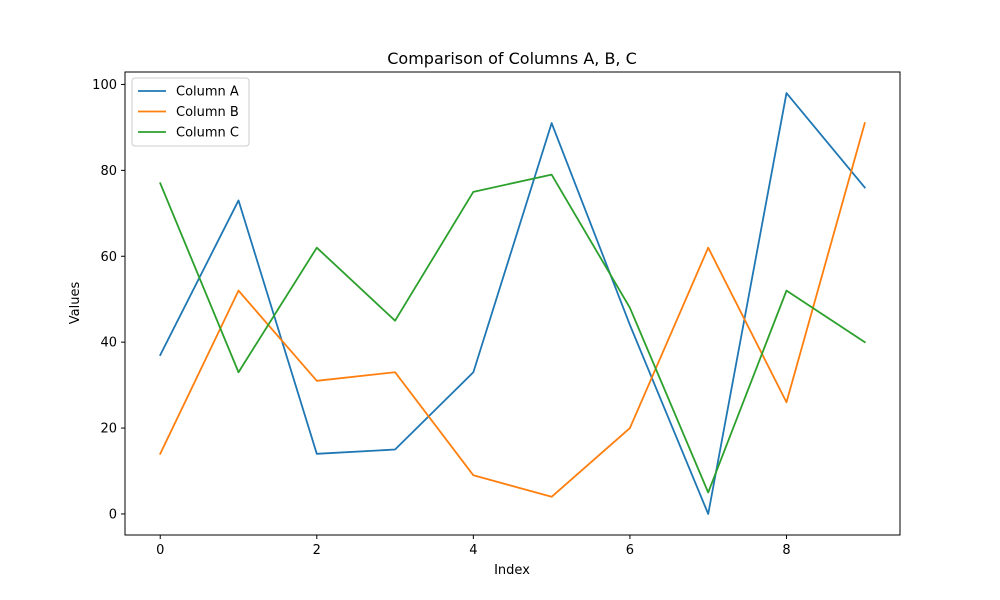 The height and width of the screenshot is (600, 1000). Describe the element at coordinates (207, 133) in the screenshot. I see `legend-label-column-c: Column C` at that location.